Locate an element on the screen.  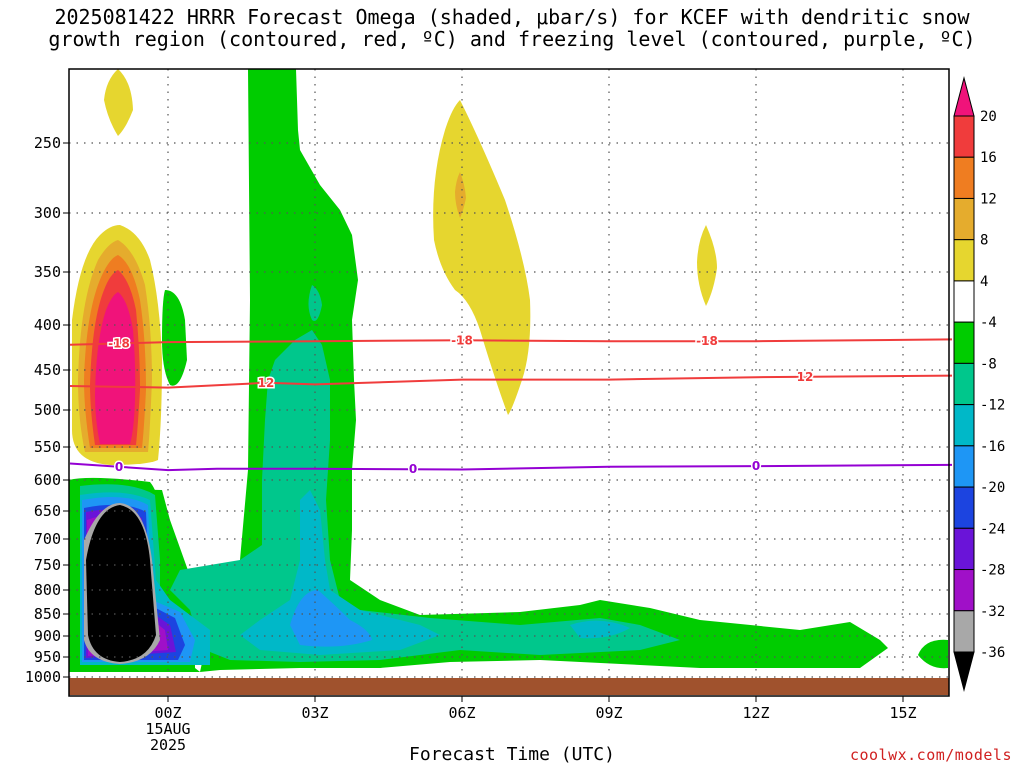
x-tick-label: 15Z is located at coordinates (902, 713).